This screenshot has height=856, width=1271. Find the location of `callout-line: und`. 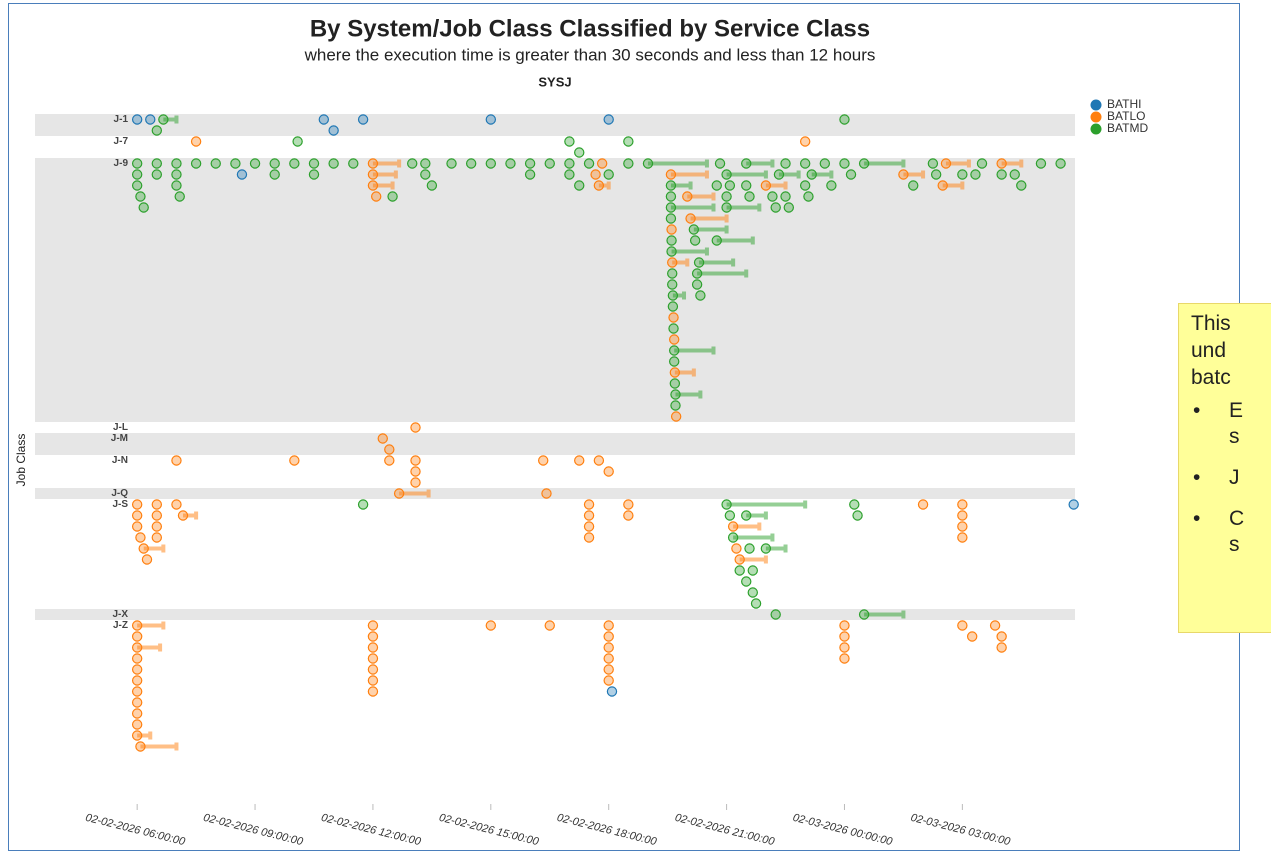

callout-line: und is located at coordinates (1209, 350).